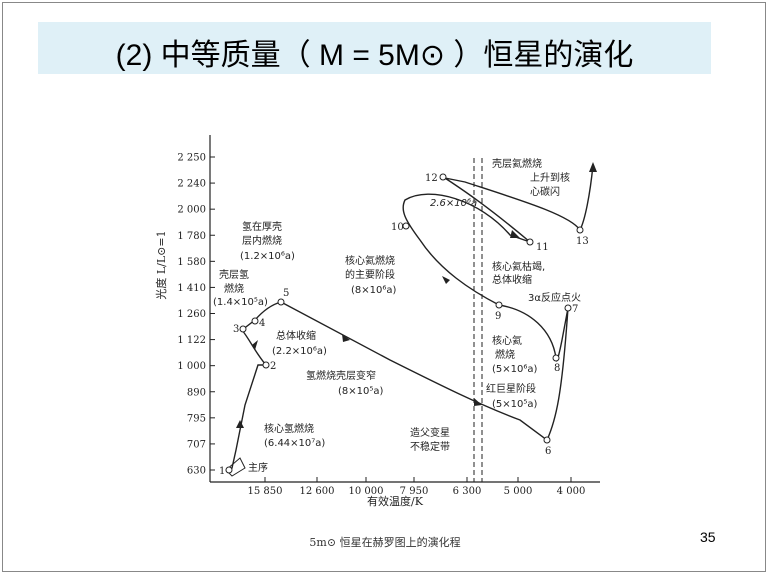  Describe the element at coordinates (255, 345) in the screenshot. I see `arrow-contraction` at that location.